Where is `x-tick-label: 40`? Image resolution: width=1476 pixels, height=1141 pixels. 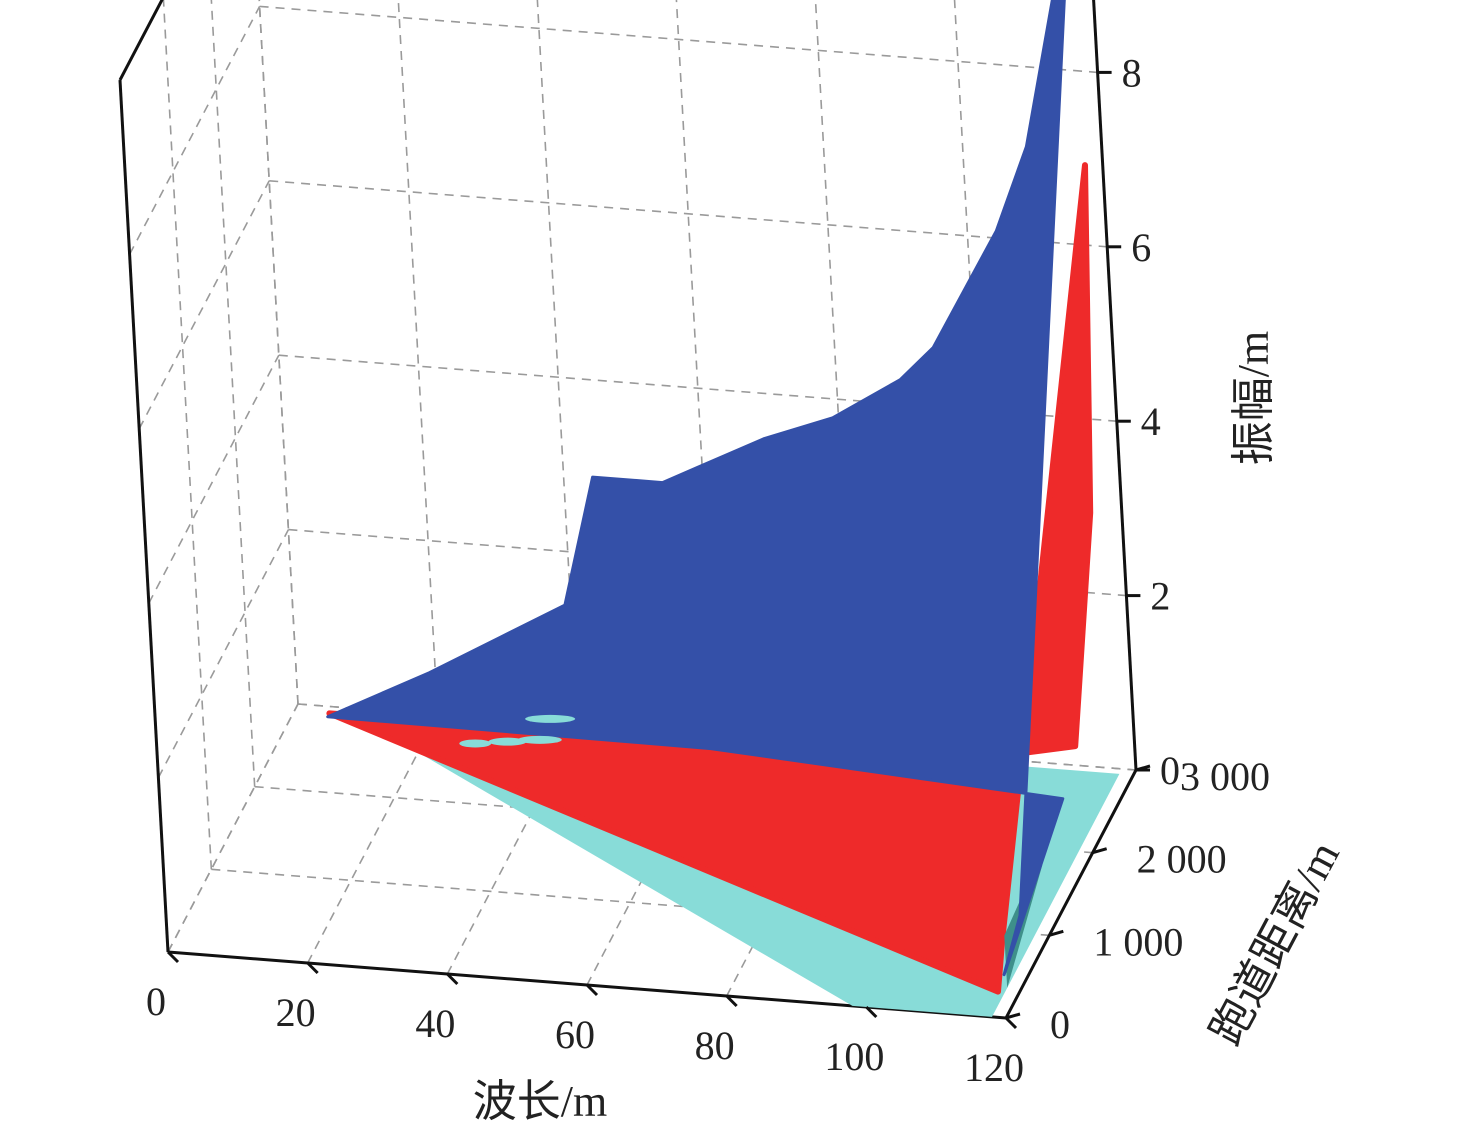 x-tick-label: 40 is located at coordinates (435, 1023).